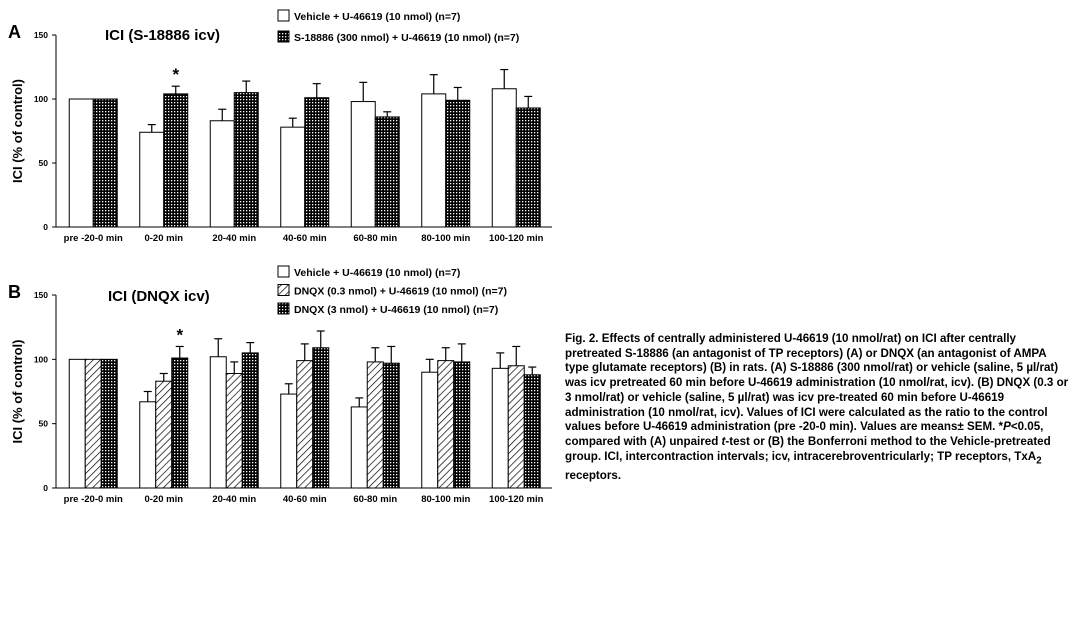 This screenshot has height=639, width=1080. What do you see at coordinates (44, 424) in the screenshot?
I see `panel-b-y-tick-label: 50` at bounding box center [44, 424].